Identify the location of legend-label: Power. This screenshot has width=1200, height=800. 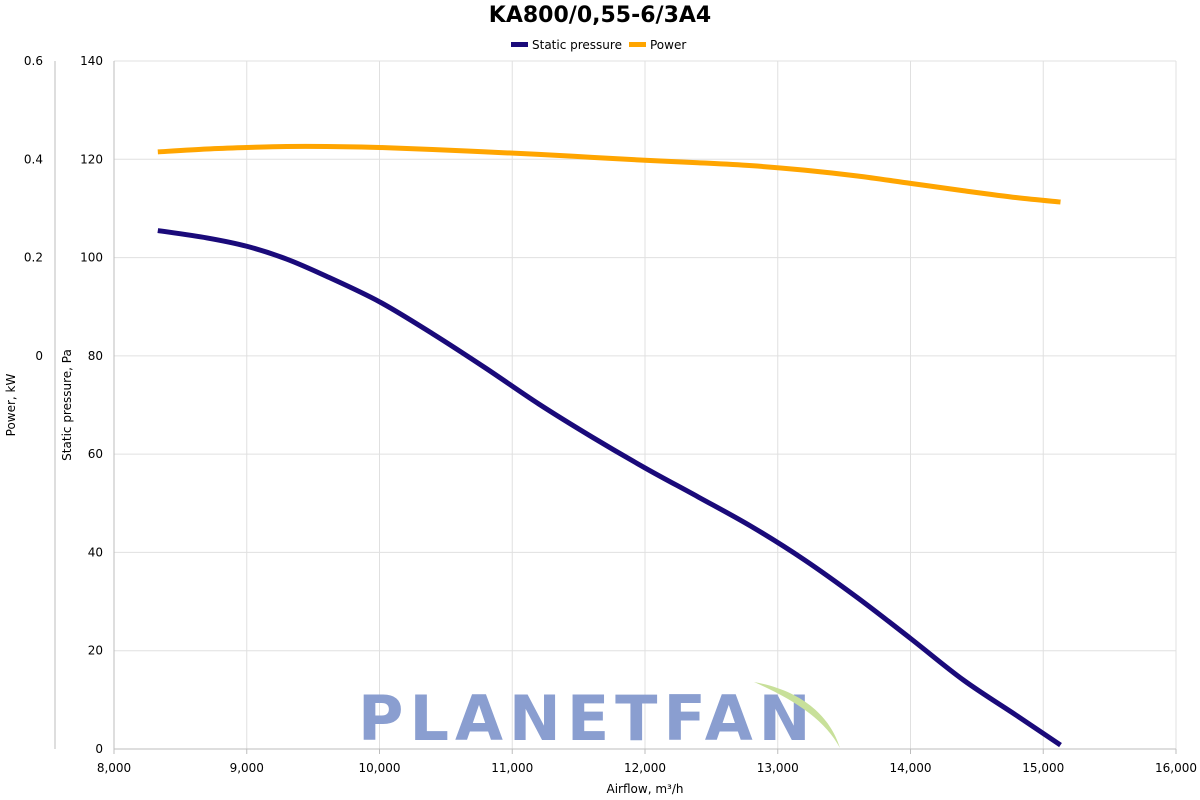
(668, 45).